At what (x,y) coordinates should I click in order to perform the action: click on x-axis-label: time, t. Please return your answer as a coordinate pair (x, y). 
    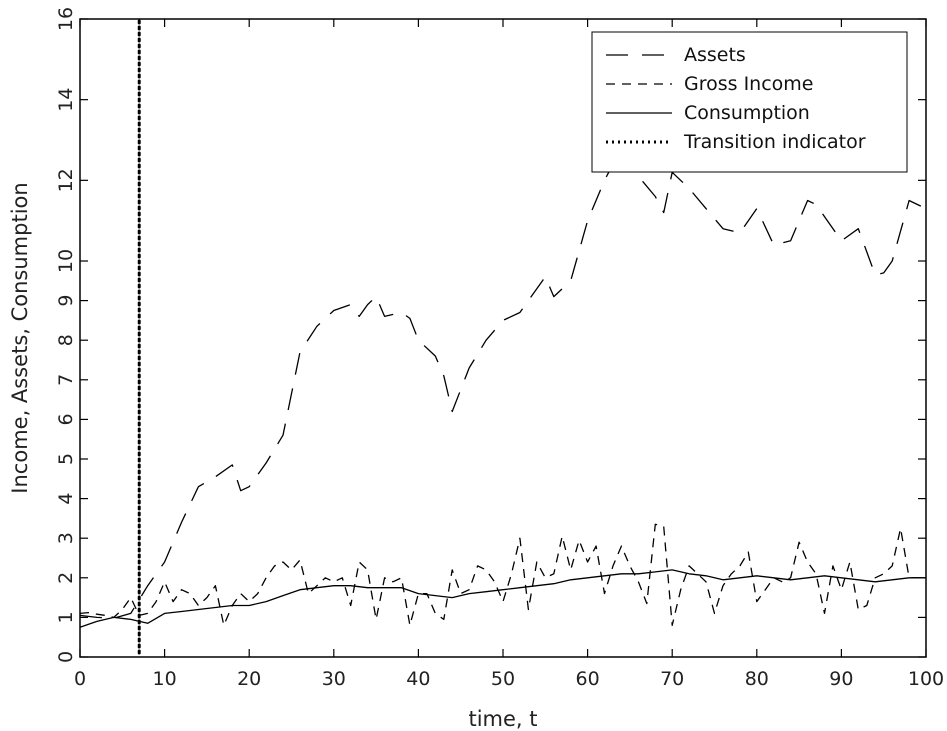
    Looking at the image, I should click on (502, 719).